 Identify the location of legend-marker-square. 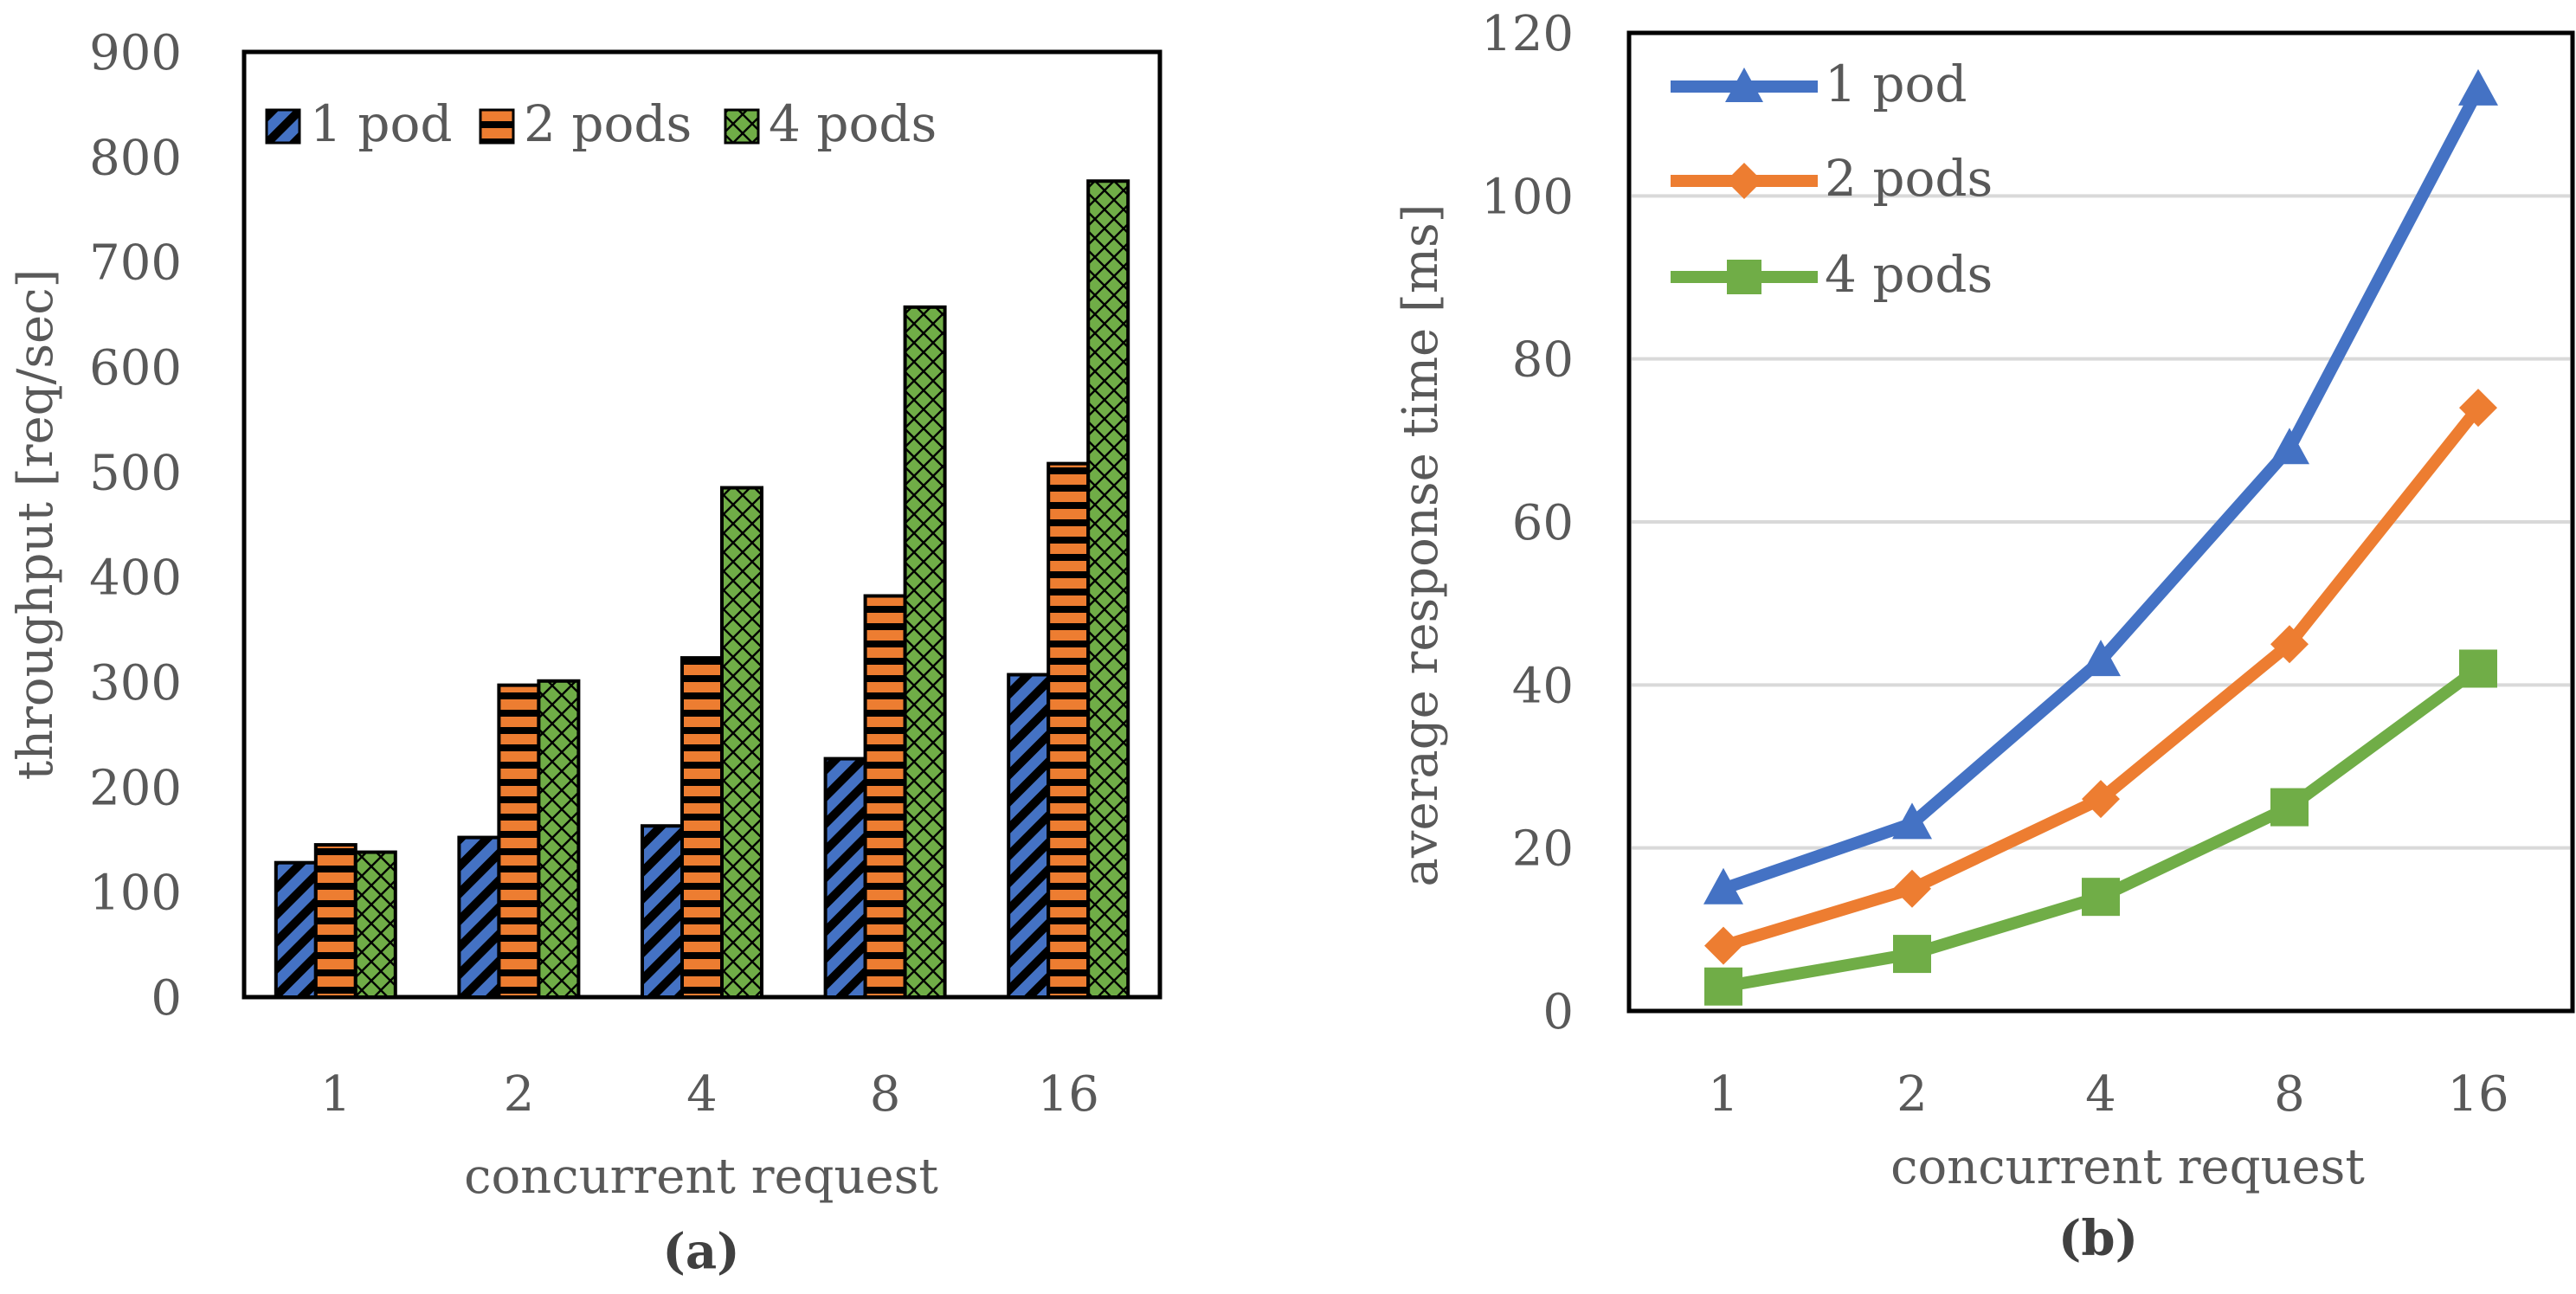
(1744, 277).